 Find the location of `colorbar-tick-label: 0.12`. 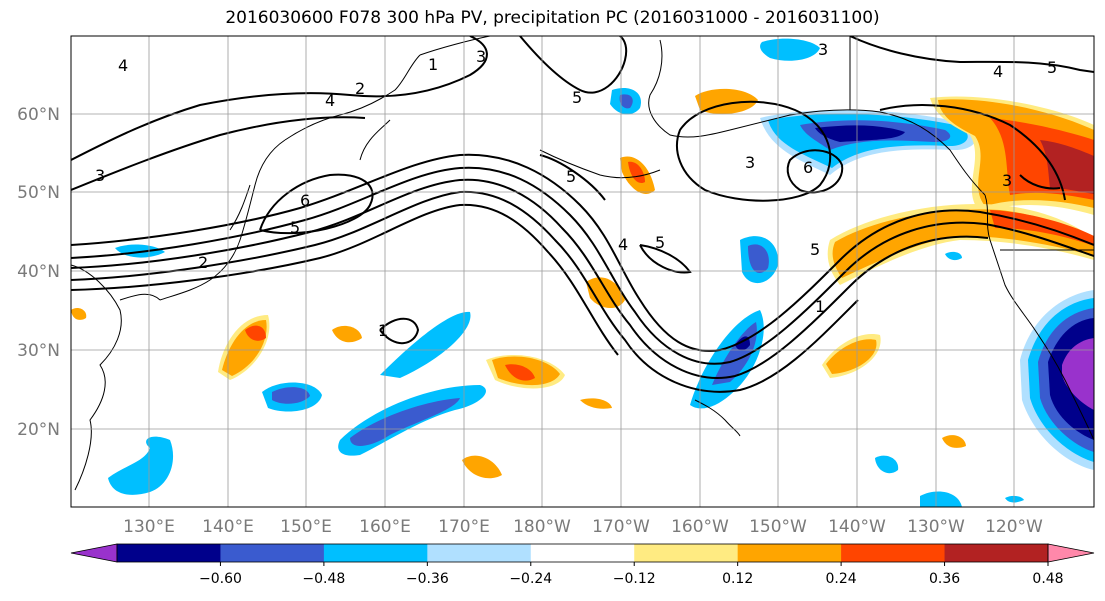

colorbar-tick-label: 0.12 is located at coordinates (737, 579).